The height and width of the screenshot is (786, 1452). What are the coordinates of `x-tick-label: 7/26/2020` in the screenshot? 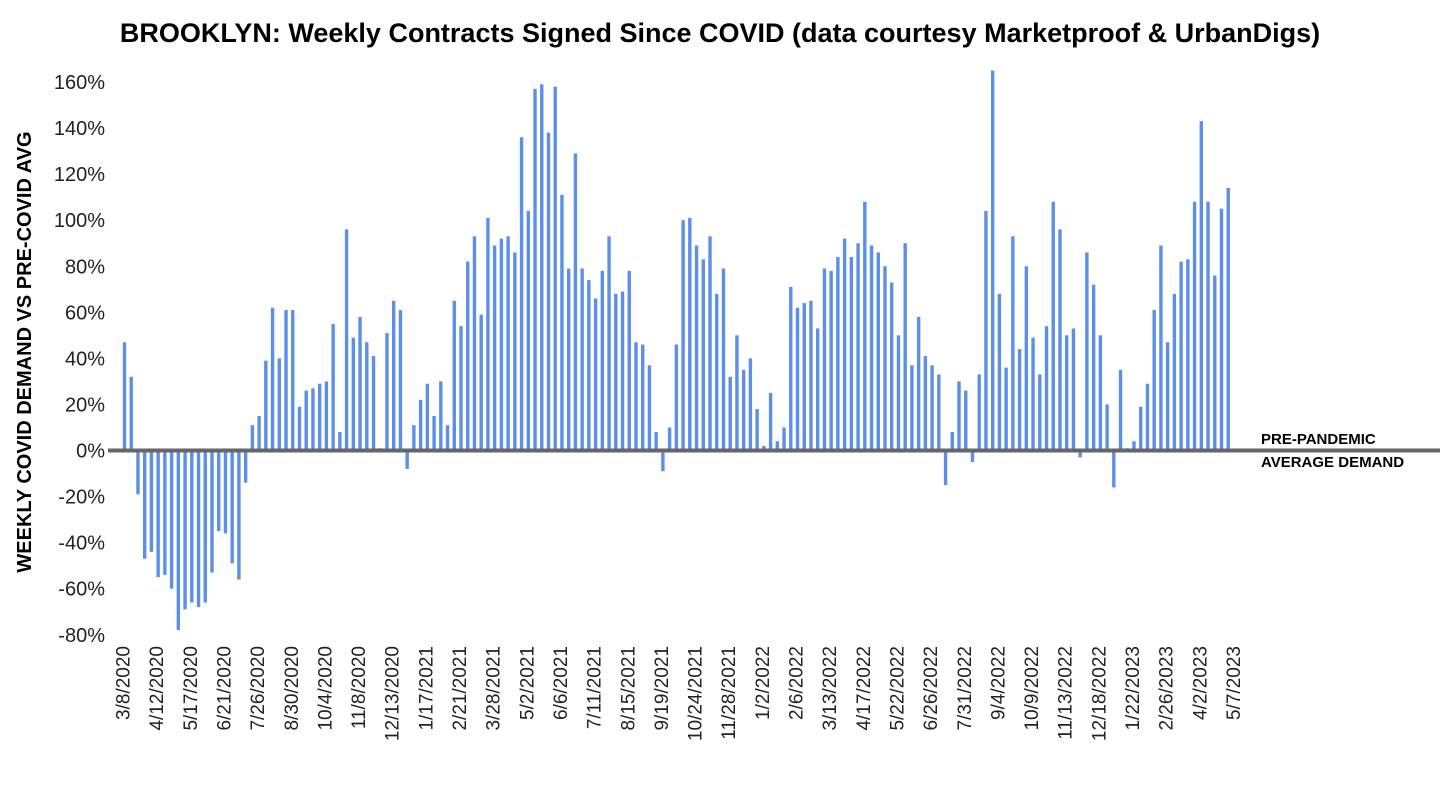 It's located at (258, 688).